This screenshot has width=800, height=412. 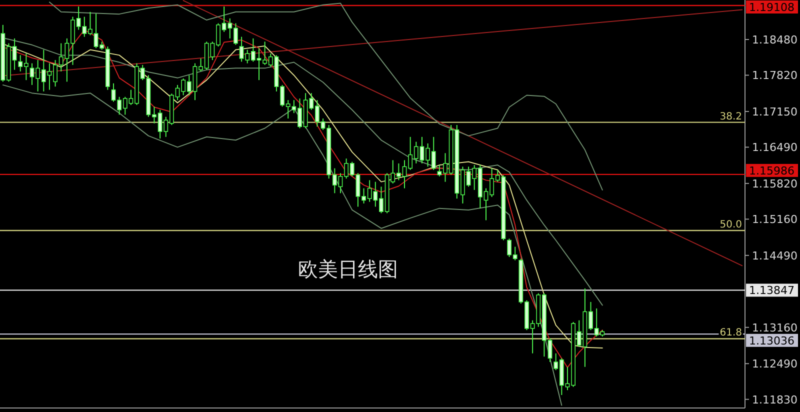 I want to click on ref-line-label: 1.13036, so click(x=771, y=341).